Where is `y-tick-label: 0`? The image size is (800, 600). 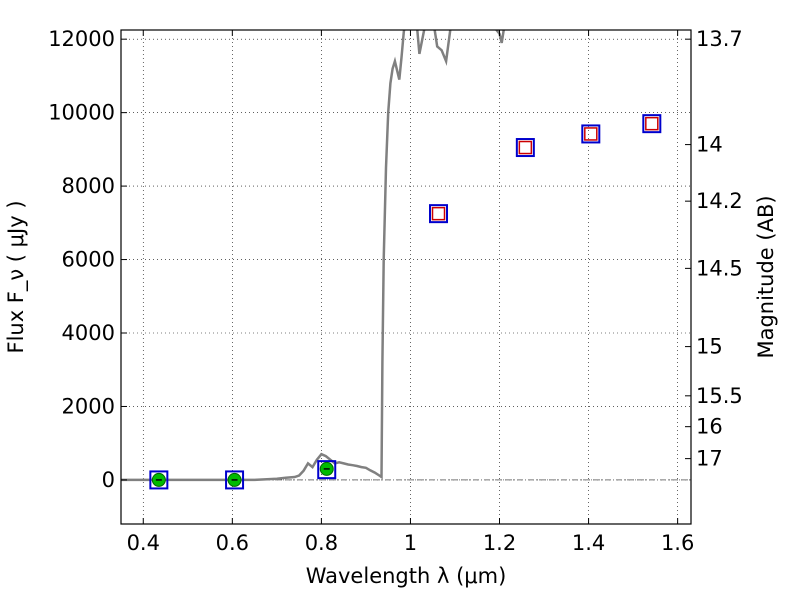 y-tick-label: 0 is located at coordinates (108, 480).